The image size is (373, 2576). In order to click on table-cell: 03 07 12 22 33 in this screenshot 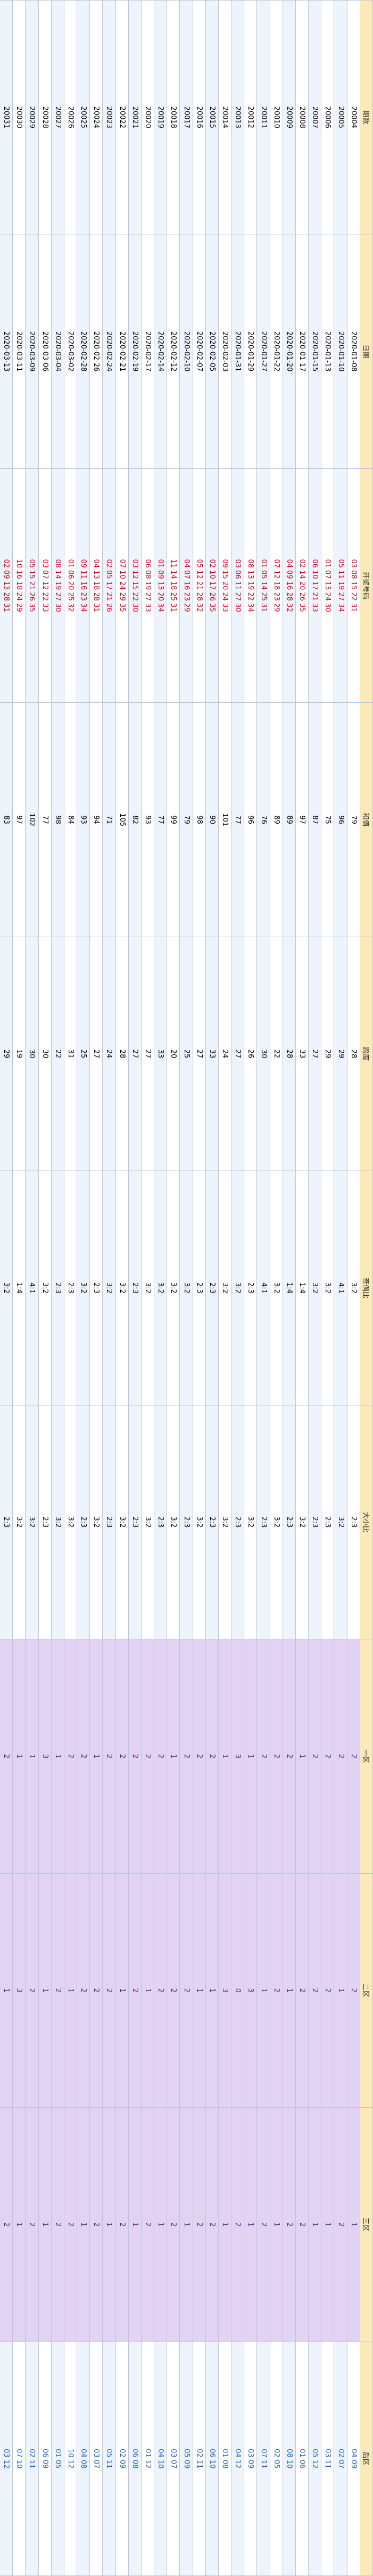, I will do `click(45, 585)`.